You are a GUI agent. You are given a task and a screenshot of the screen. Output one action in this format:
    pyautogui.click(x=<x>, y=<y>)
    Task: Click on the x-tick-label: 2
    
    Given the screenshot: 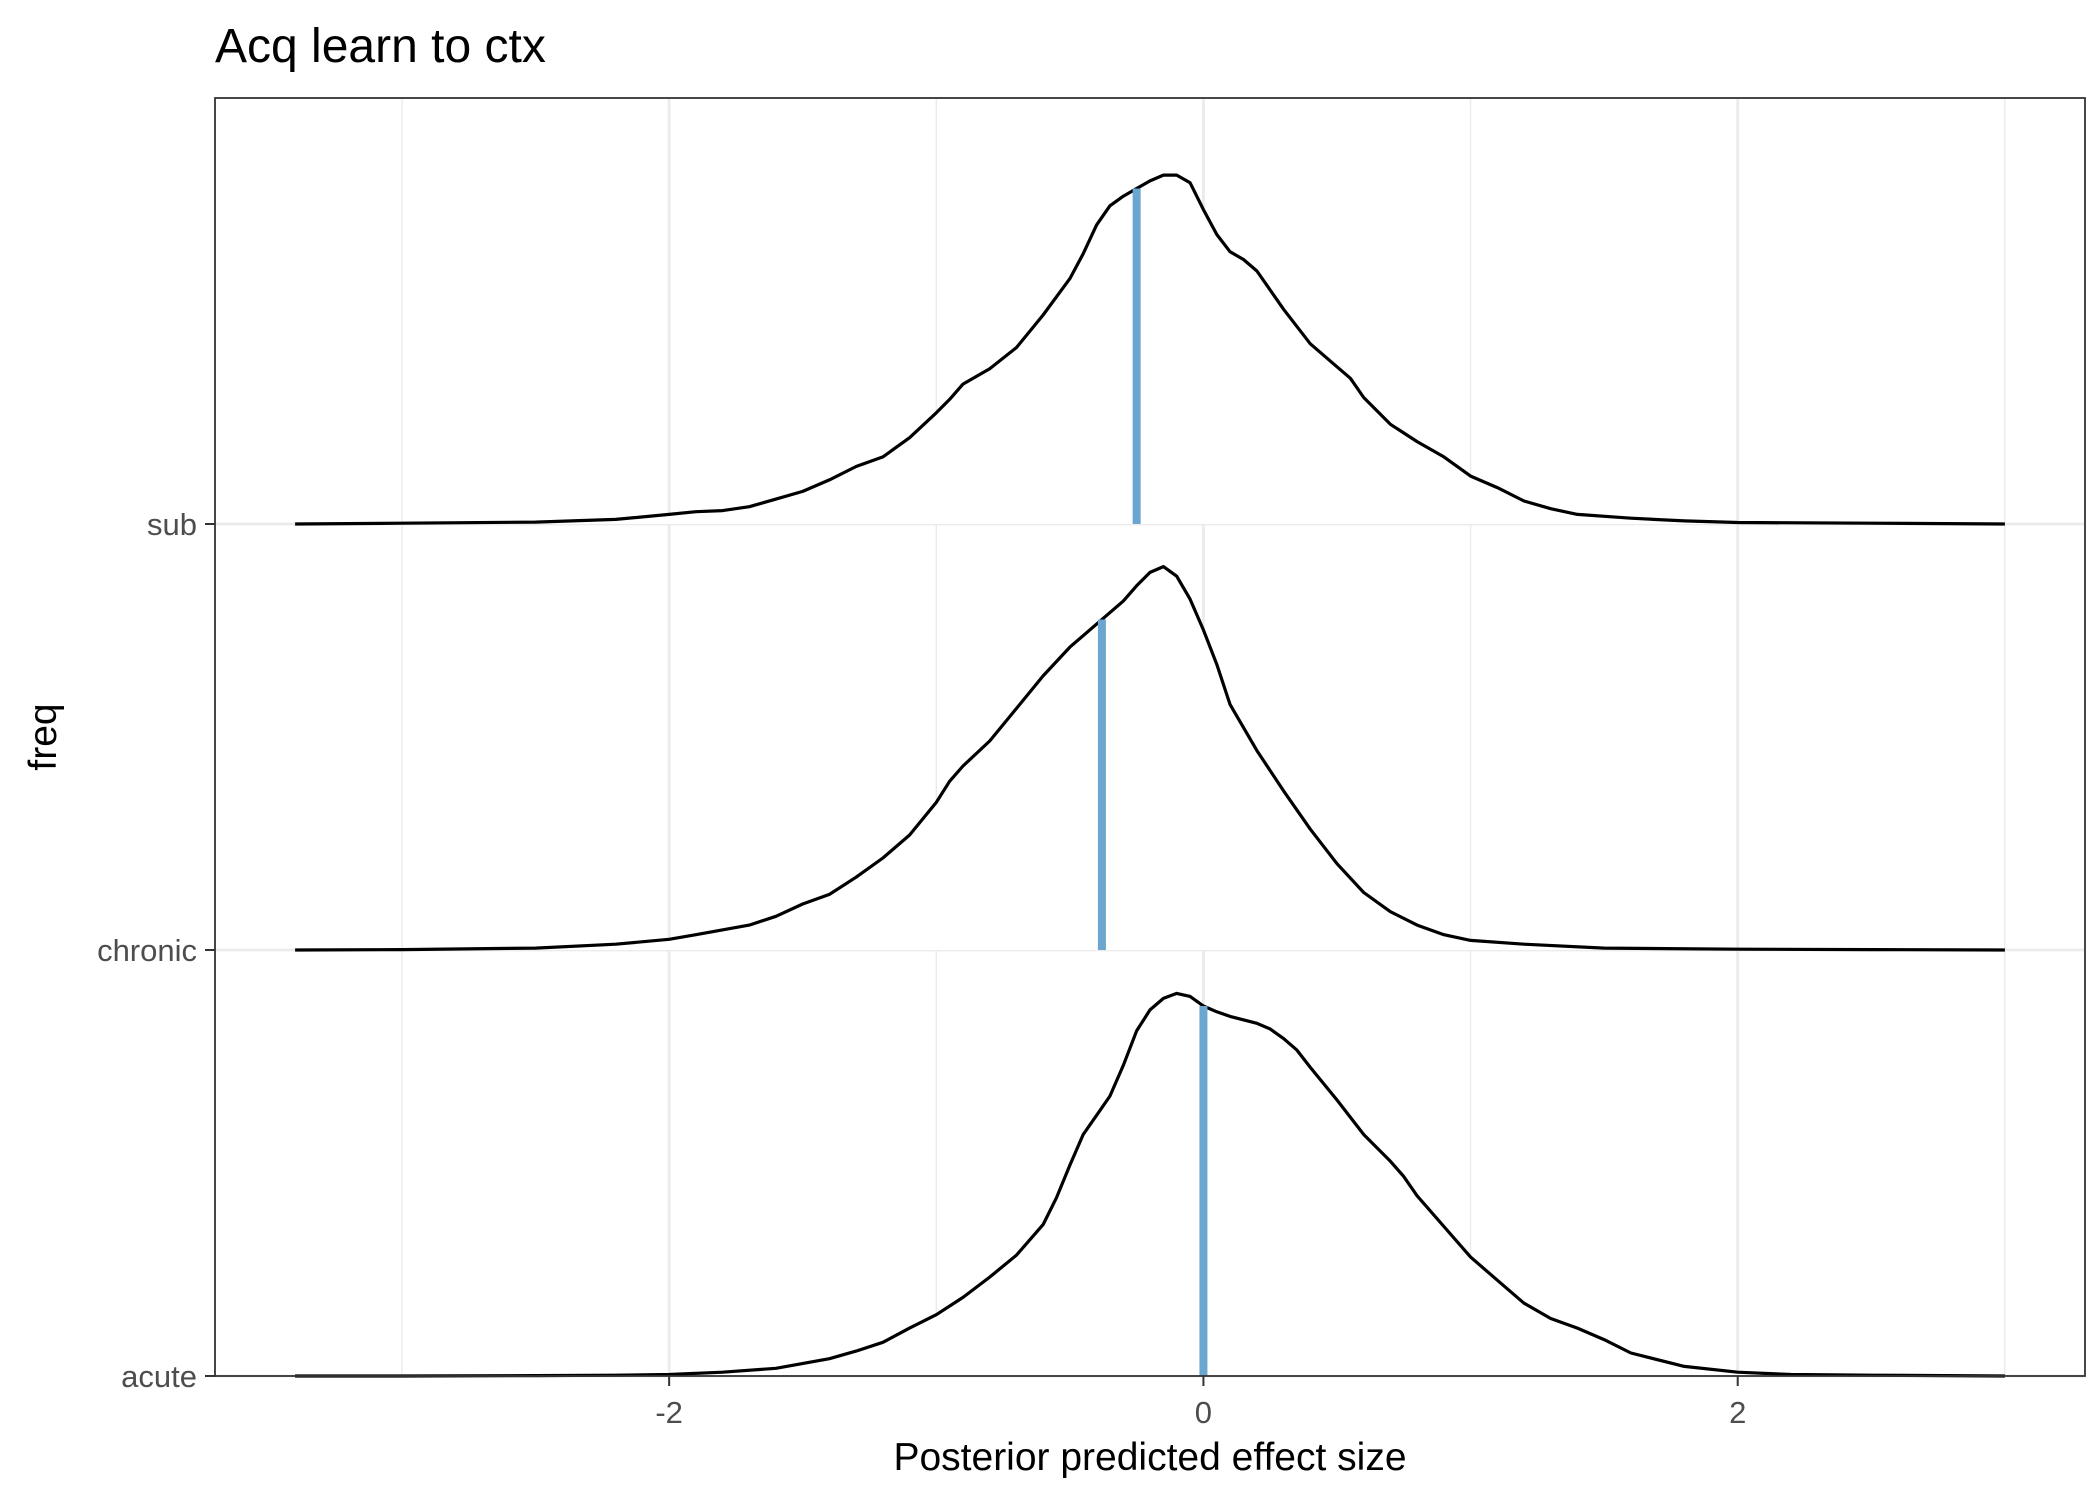 What is the action you would take?
    pyautogui.click(x=1737, y=1412)
    